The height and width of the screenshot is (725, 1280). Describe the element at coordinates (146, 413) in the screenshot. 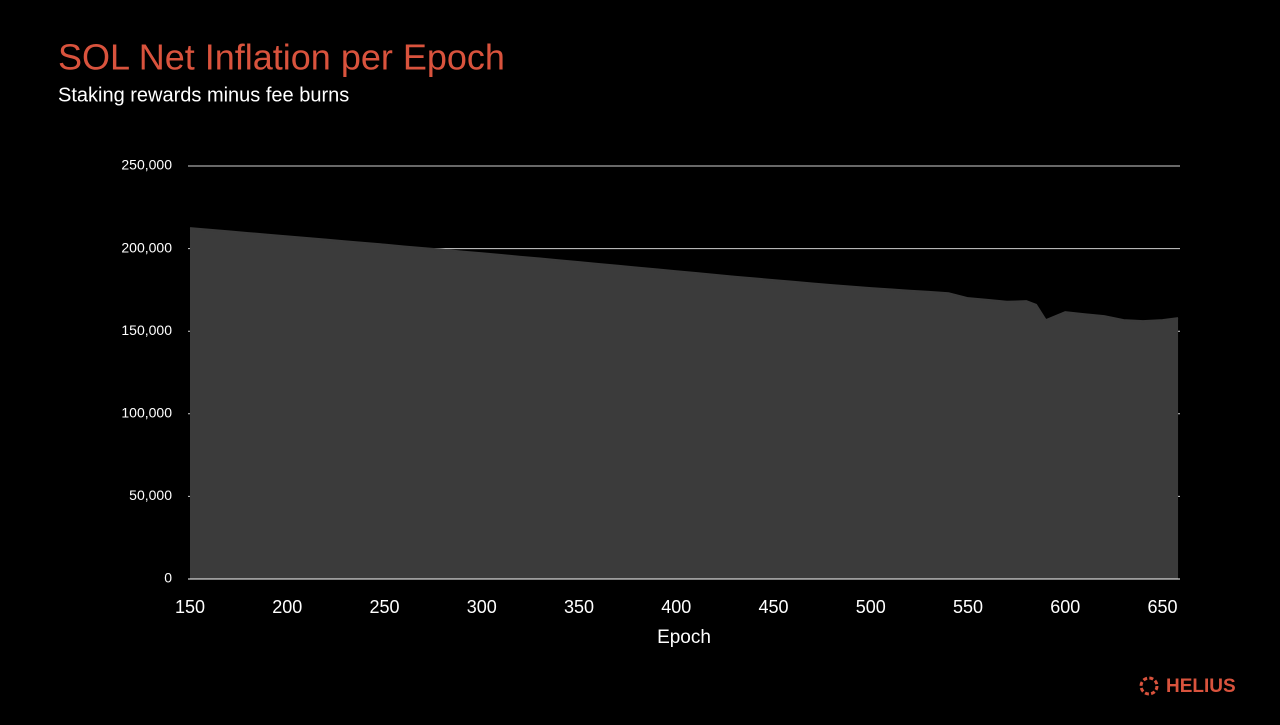

I see `y-tick-label: 100,000` at that location.